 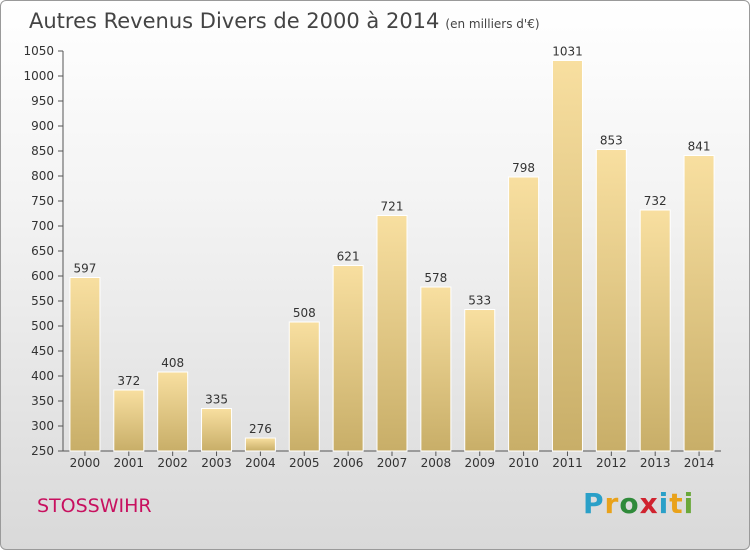 I want to click on value-label: 732, so click(x=655, y=201).